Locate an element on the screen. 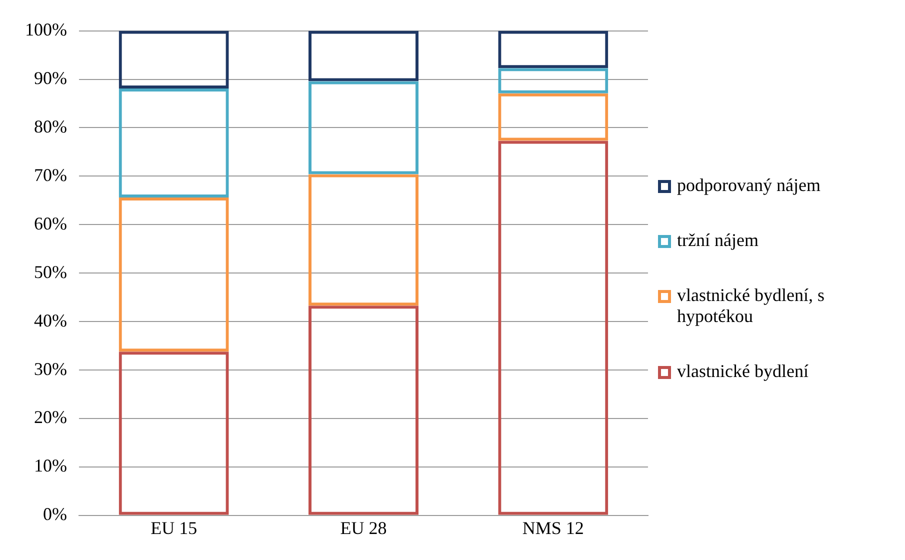  y-tick-label: 0% is located at coordinates (54, 514).